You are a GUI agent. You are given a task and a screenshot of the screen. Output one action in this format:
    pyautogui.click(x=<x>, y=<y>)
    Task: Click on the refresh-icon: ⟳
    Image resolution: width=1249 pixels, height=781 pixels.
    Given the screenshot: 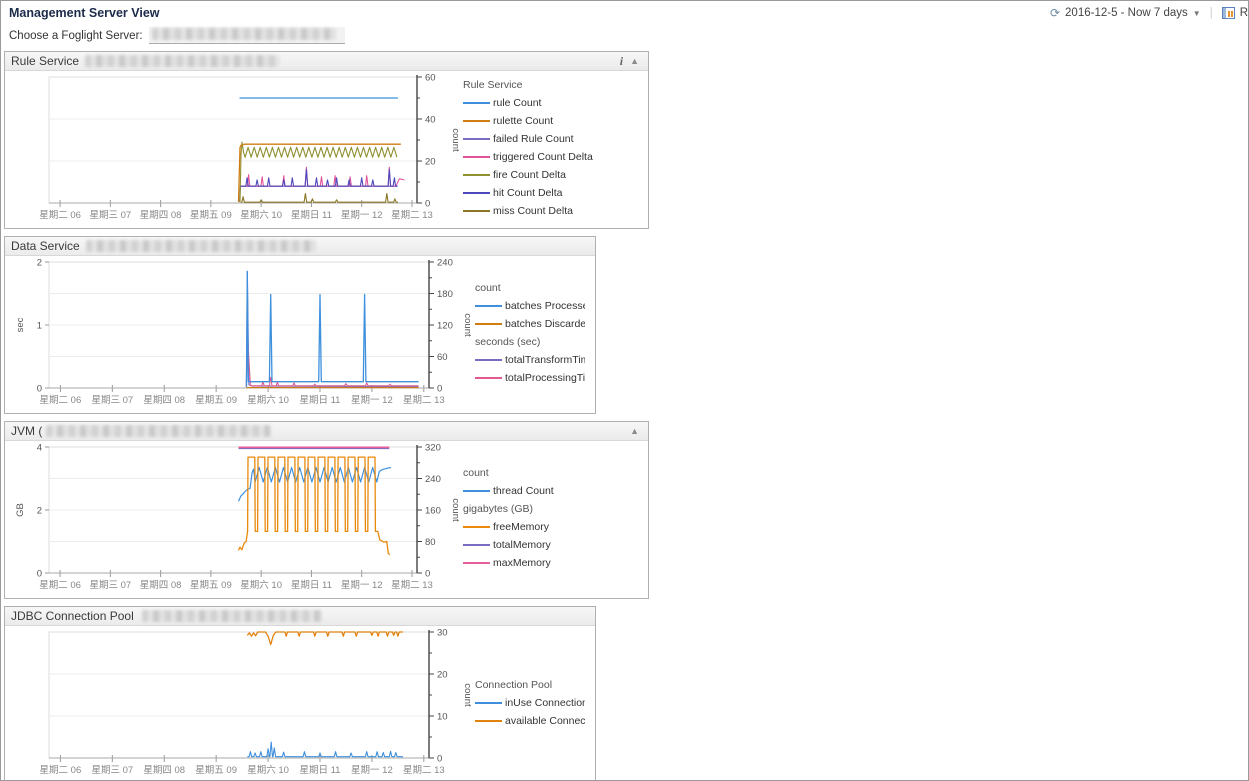 What is the action you would take?
    pyautogui.click(x=1055, y=13)
    